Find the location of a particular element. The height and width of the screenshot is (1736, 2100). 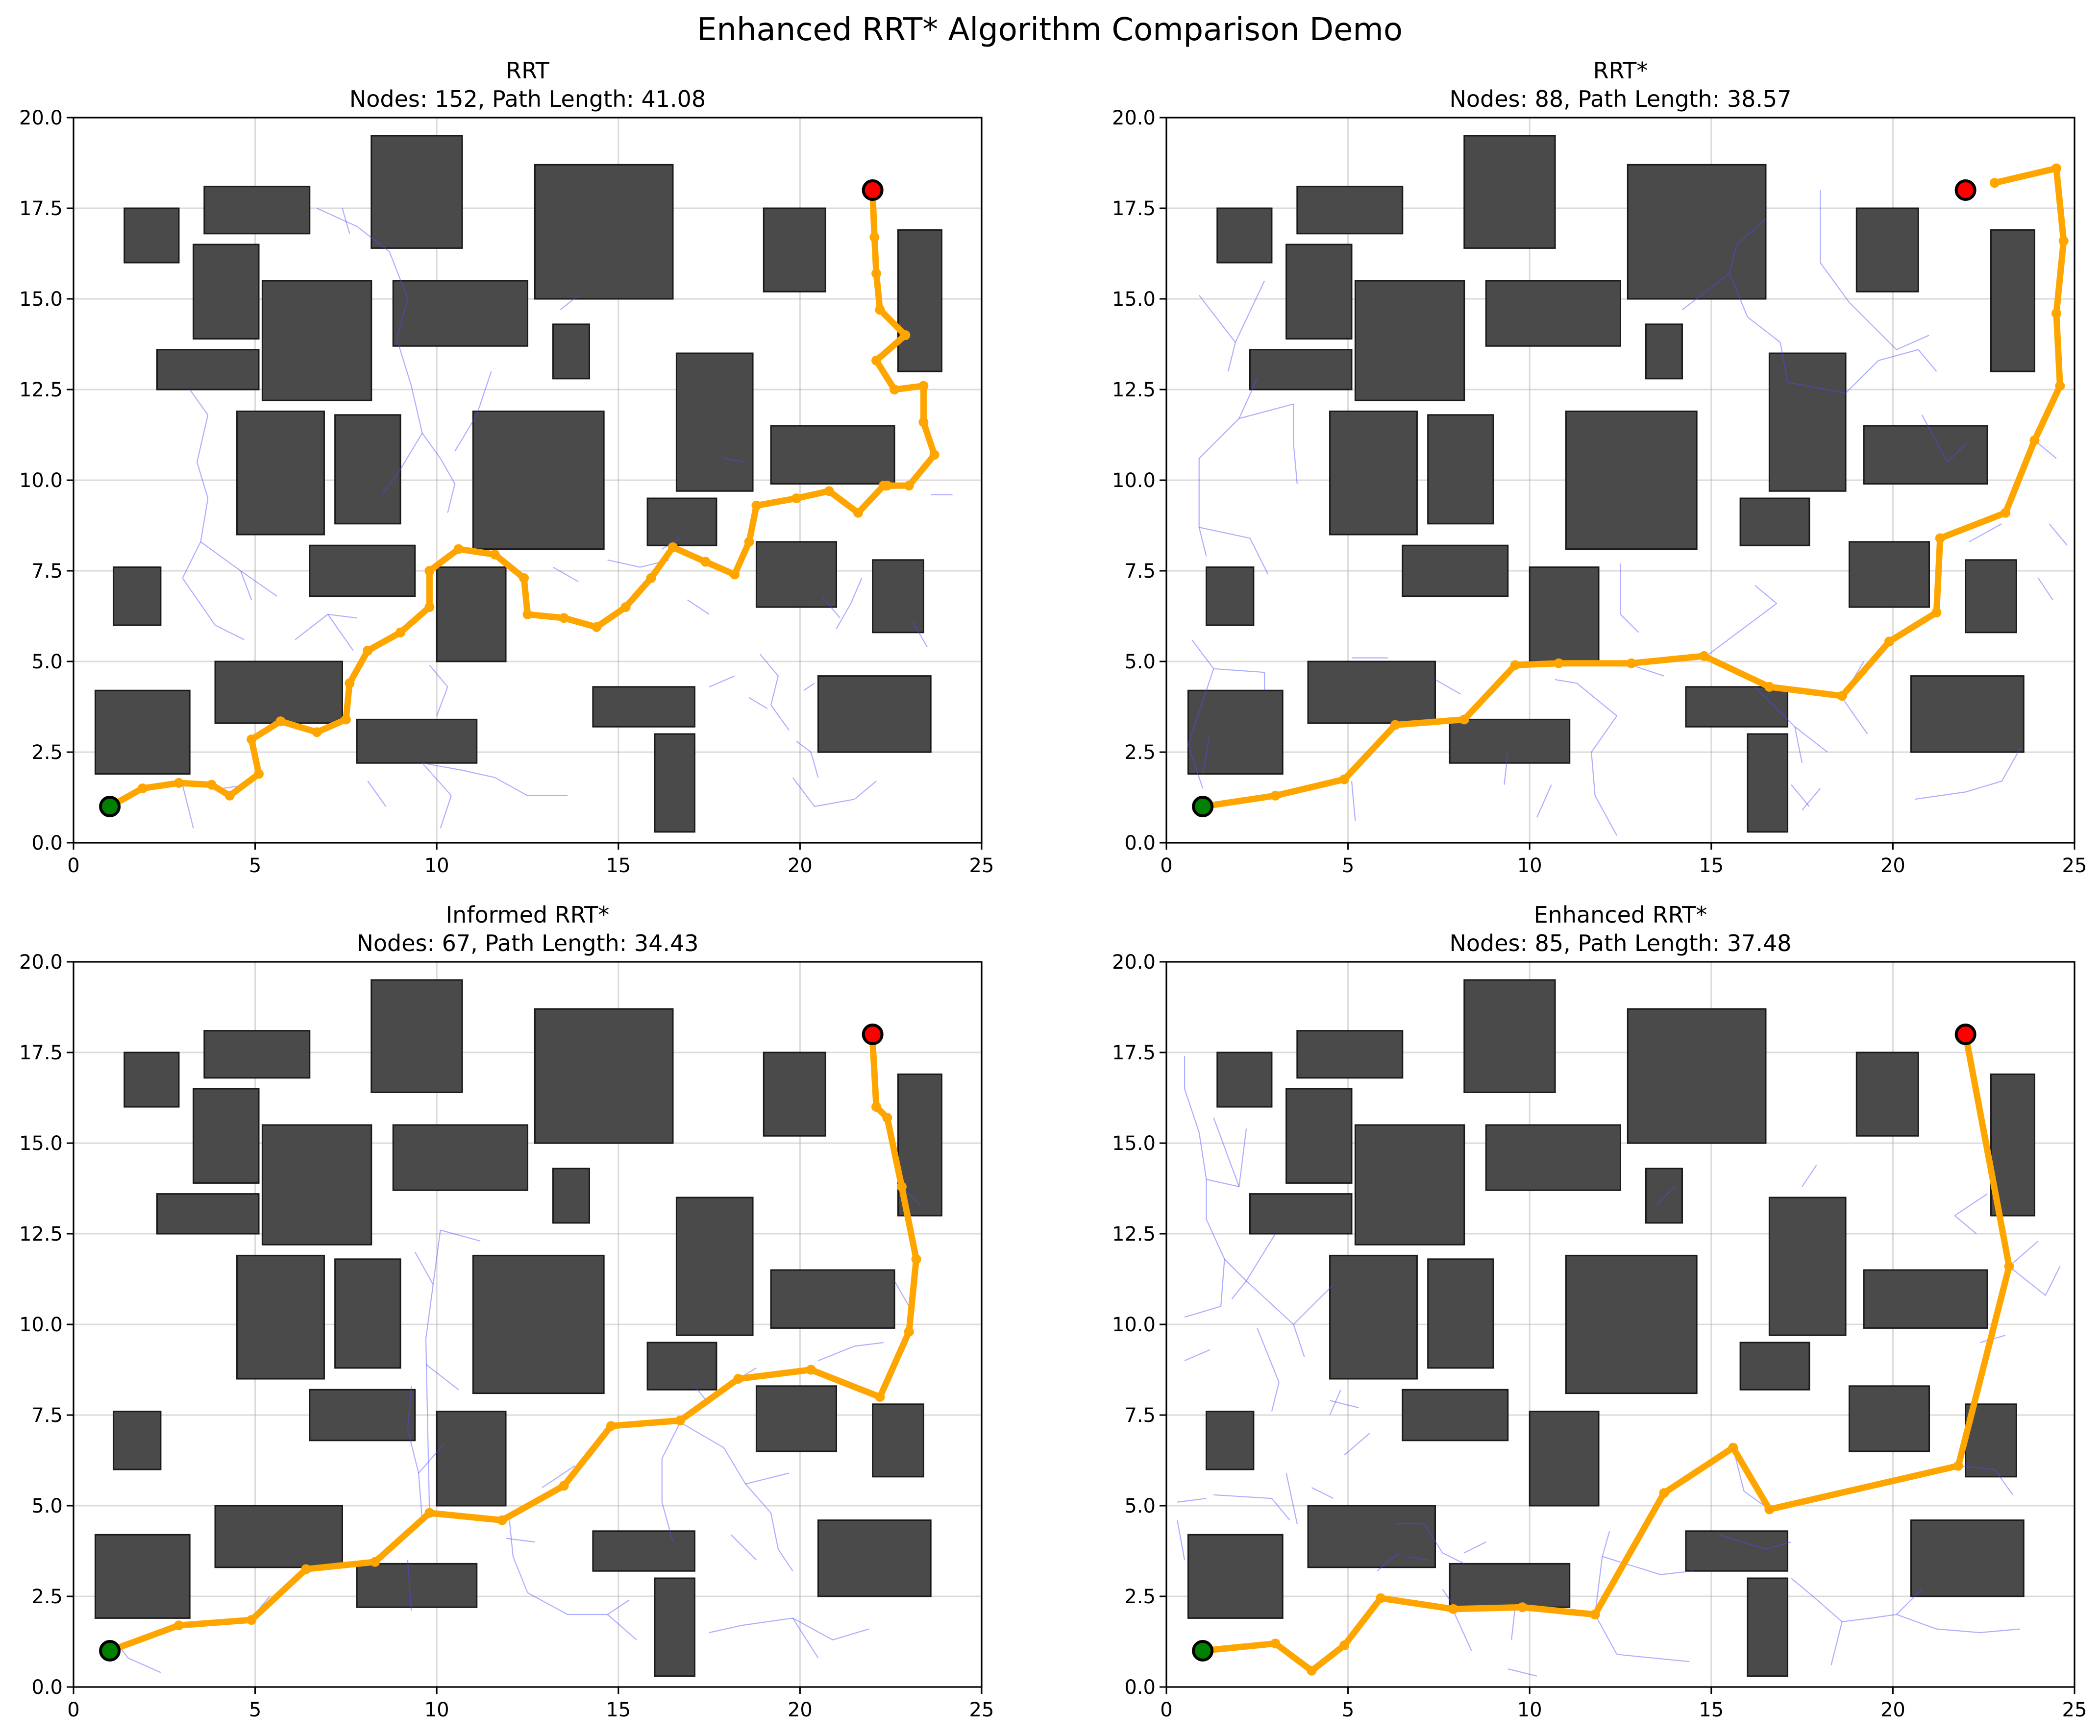

x-tick-label: 5 is located at coordinates (1348, 866).